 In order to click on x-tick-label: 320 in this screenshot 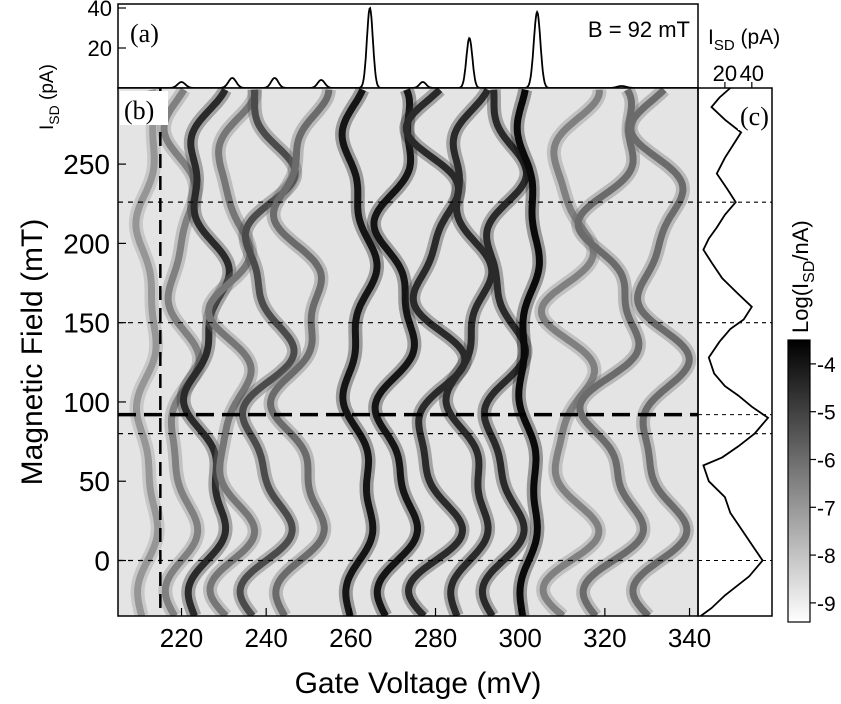, I will do `click(604, 638)`.